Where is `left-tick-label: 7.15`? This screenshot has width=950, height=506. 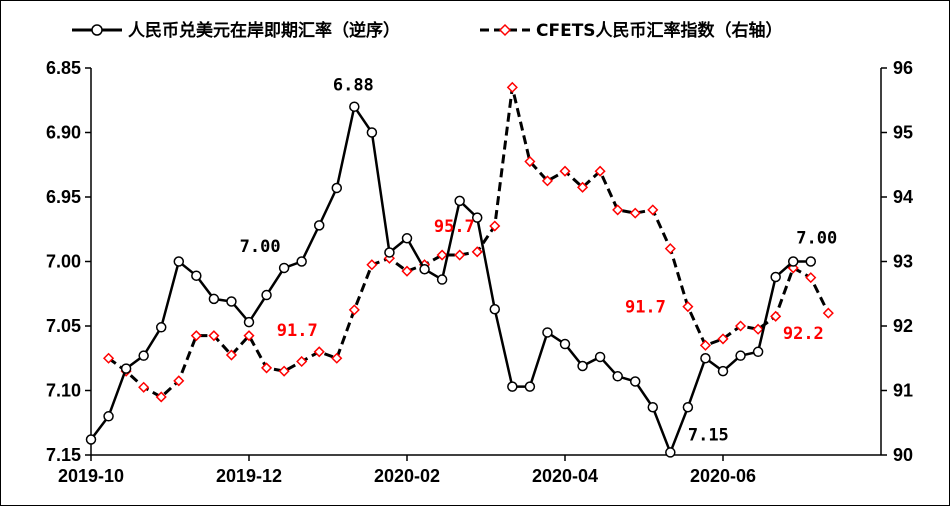
left-tick-label: 7.15 is located at coordinates (63, 455).